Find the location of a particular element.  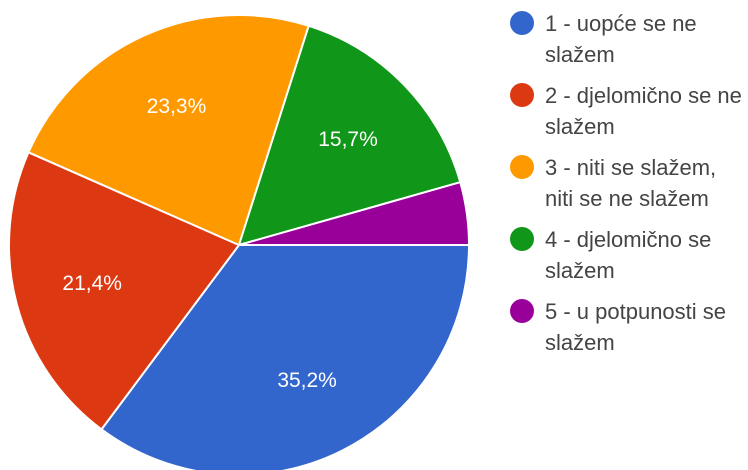

pie-slice-label-3: 23,3% is located at coordinates (177, 106).